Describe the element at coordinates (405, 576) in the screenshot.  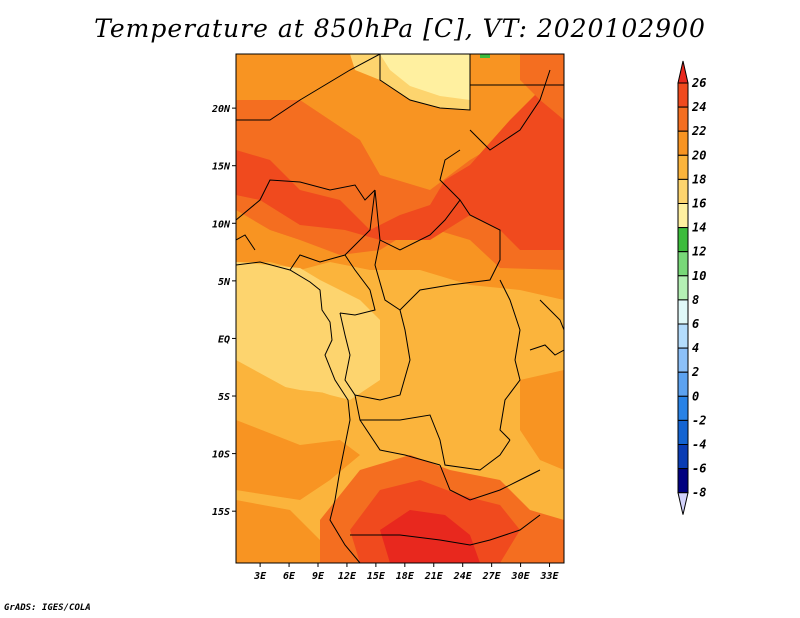
I see `lon-tick-label: 18E` at that location.